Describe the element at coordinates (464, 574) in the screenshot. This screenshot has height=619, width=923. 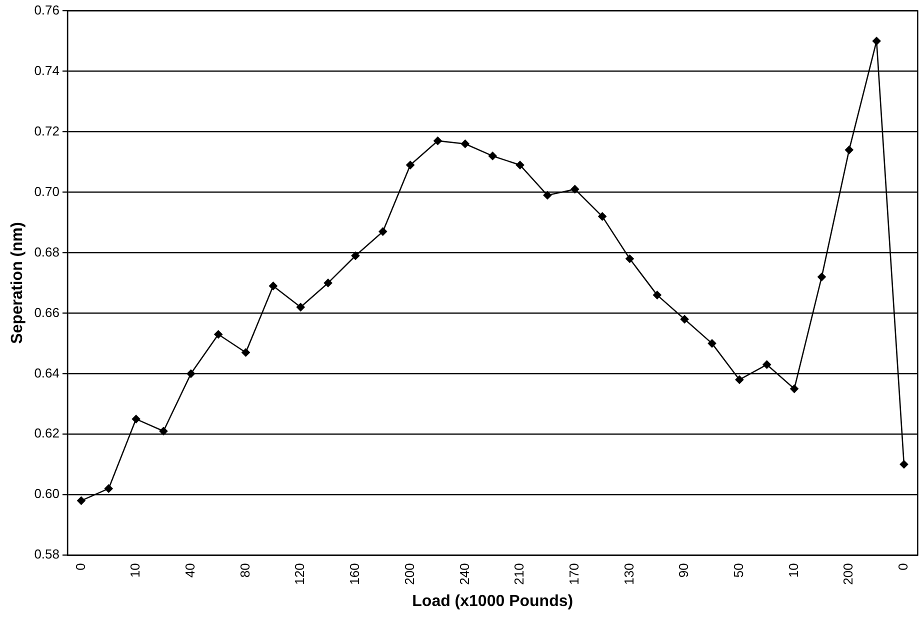
I see `x-tick-label: 240` at that location.